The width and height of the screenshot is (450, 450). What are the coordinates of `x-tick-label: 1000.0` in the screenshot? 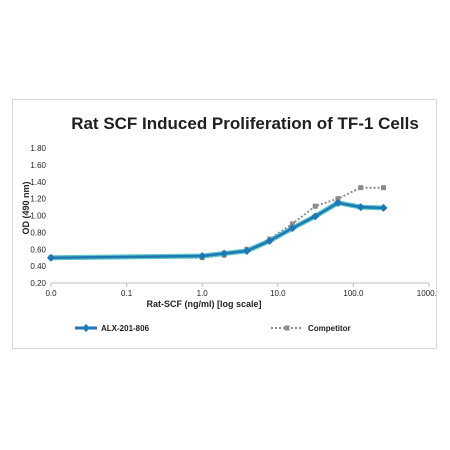 It's located at (426, 293).